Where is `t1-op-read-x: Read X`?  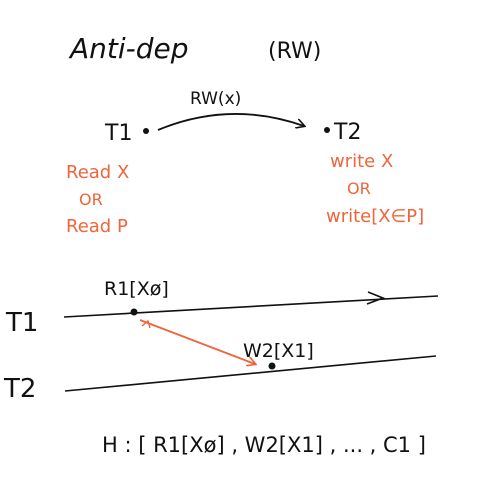
t1-op-read-x: Read X is located at coordinates (97, 172).